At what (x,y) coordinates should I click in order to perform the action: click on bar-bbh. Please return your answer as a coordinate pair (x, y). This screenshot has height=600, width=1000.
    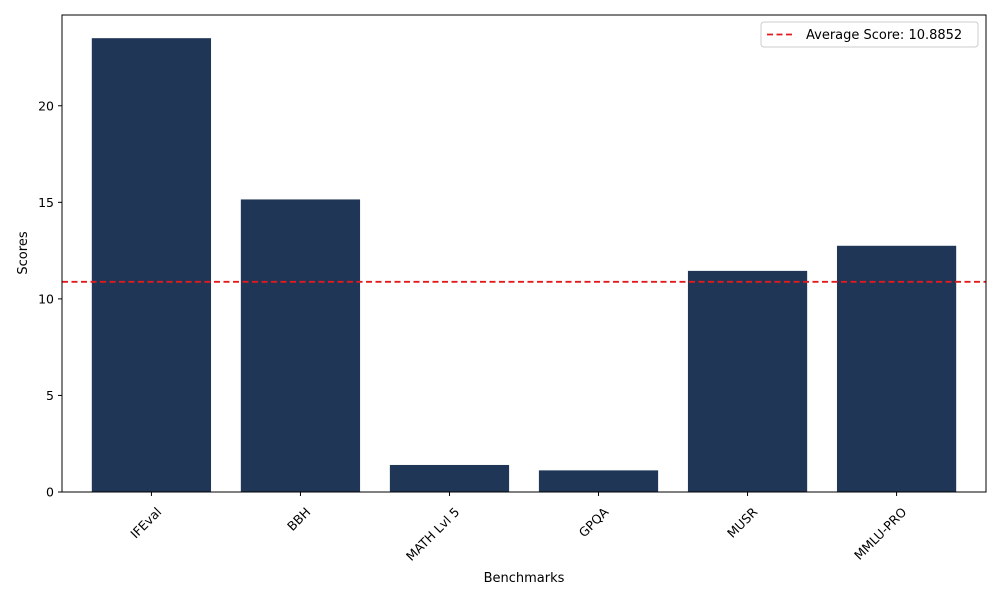
    Looking at the image, I should click on (300, 345).